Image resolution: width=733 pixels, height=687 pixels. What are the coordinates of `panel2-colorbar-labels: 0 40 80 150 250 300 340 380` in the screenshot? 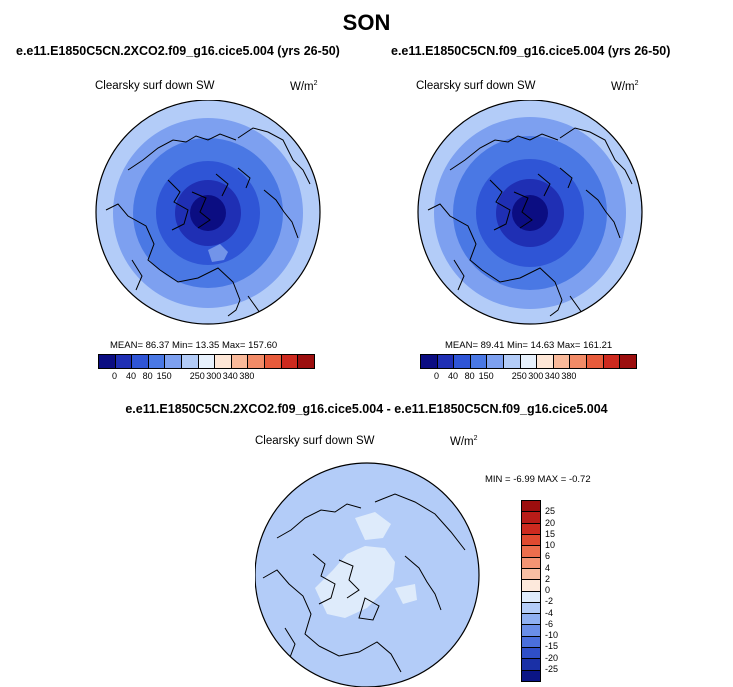 It's located at (528, 377).